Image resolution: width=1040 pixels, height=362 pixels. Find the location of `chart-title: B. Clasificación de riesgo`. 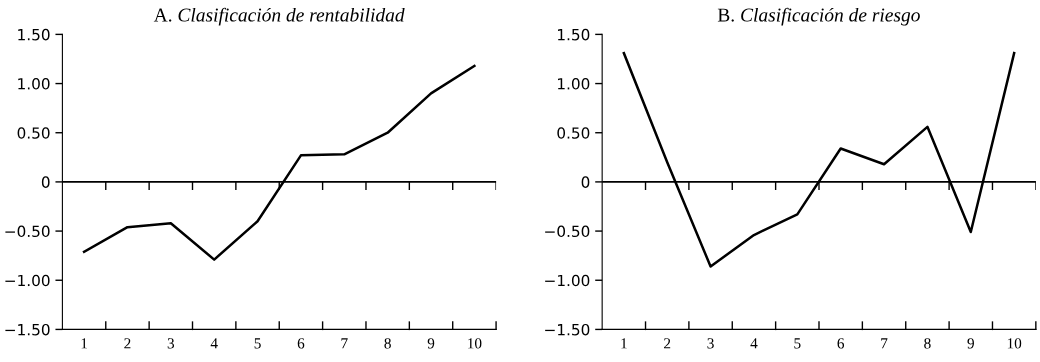

chart-title: B. Clasificación de riesgo is located at coordinates (818, 16).